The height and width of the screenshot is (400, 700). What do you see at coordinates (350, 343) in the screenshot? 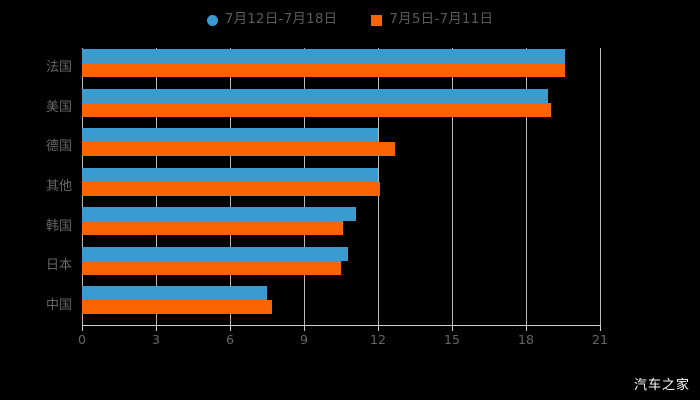
I see `x-axis-tick-labels: 0 3 6 9 12 15 18 21` at bounding box center [350, 343].